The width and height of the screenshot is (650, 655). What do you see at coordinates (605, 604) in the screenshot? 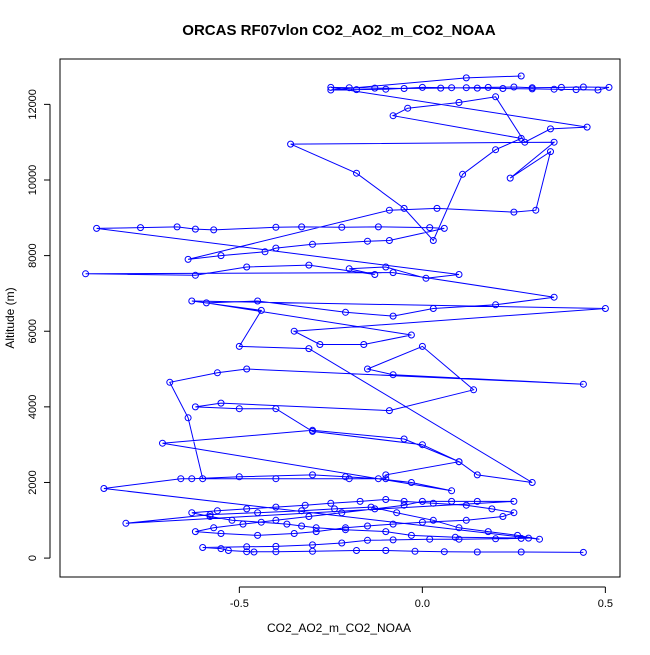
I see `x-tick-label: 0.5` at bounding box center [605, 604].